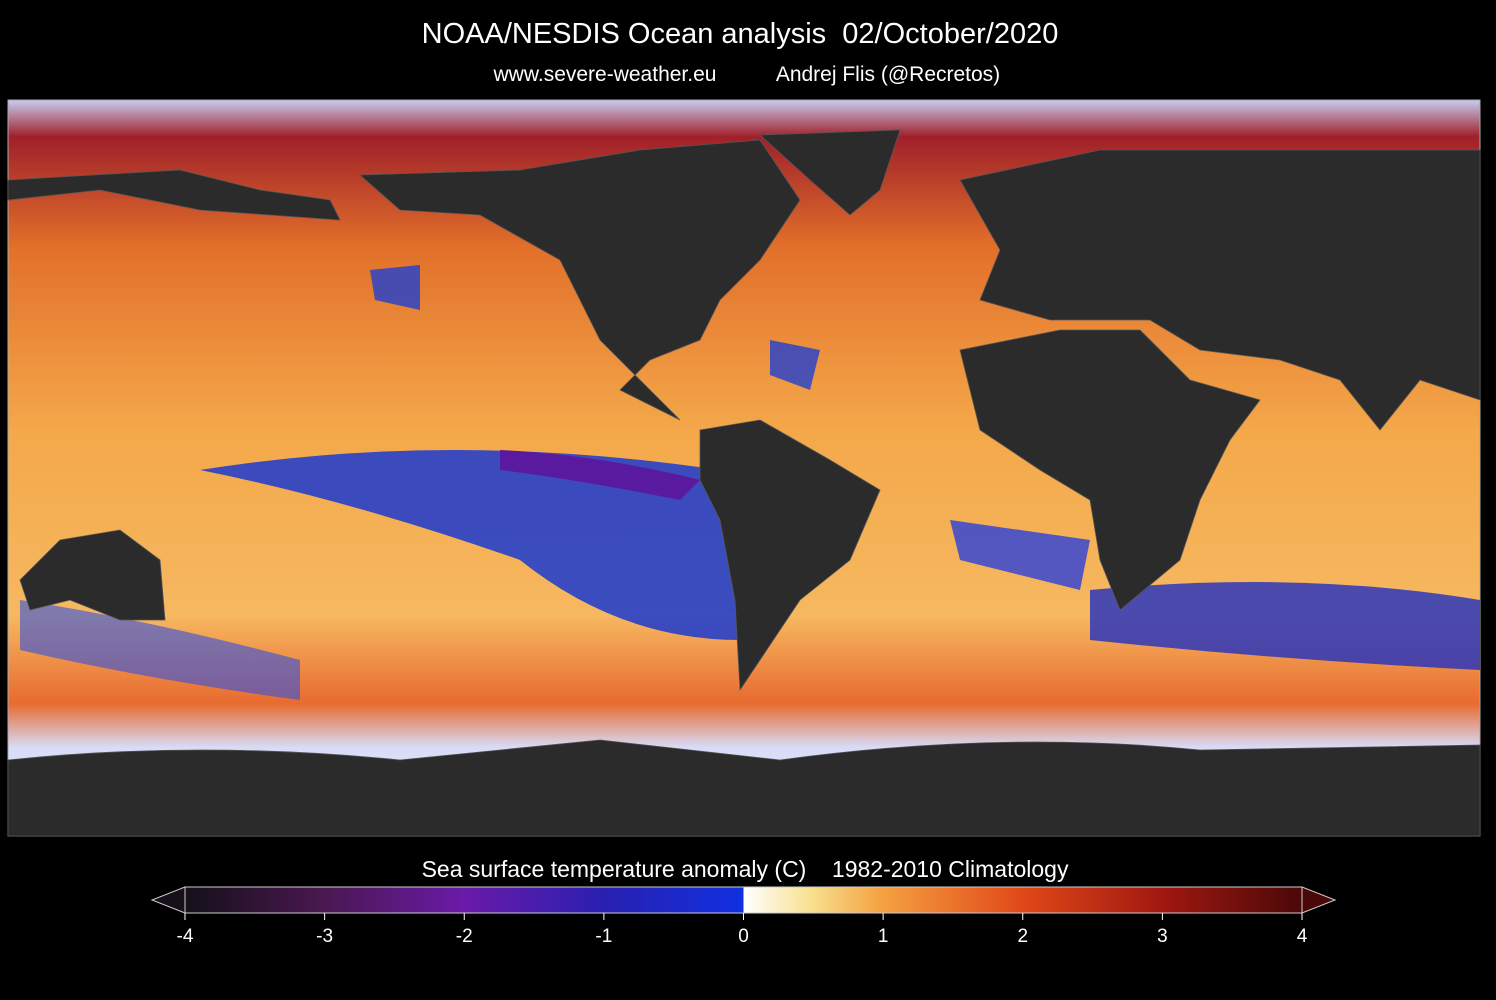 The height and width of the screenshot is (1000, 1496). What do you see at coordinates (1302, 936) in the screenshot?
I see `colorbar-tick-label: 4` at bounding box center [1302, 936].